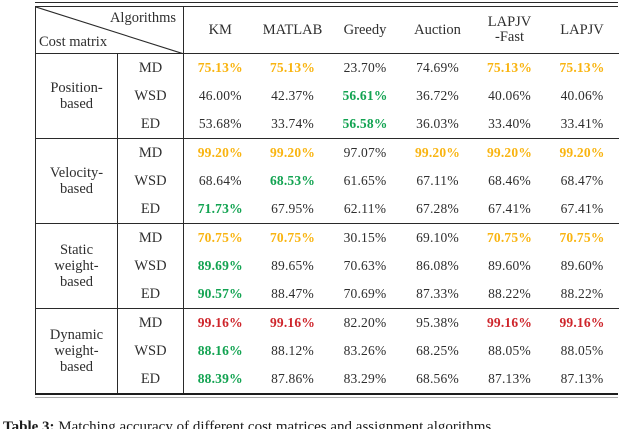 Image resolution: width=640 pixels, height=429 pixels. What do you see at coordinates (220, 293) in the screenshot?
I see `value-cell: 90.57%` at bounding box center [220, 293].